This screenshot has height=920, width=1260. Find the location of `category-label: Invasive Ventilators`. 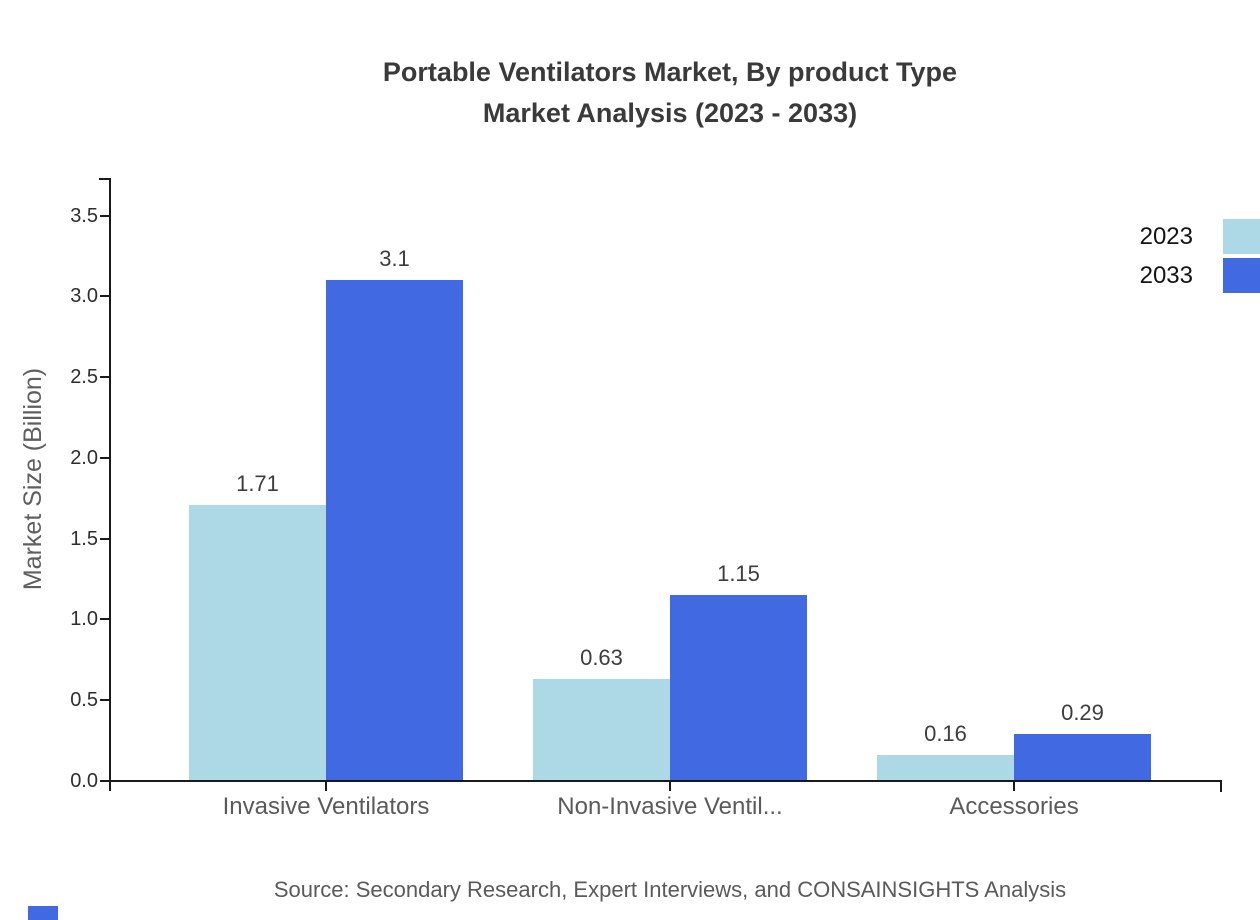

category-label: Invasive Ventilators is located at coordinates (326, 806).